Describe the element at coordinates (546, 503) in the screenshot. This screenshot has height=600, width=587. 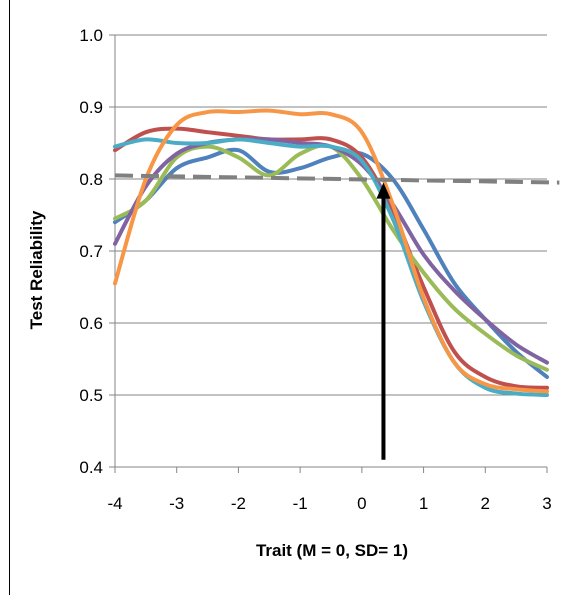
I see `x-tick-label: 3` at that location.